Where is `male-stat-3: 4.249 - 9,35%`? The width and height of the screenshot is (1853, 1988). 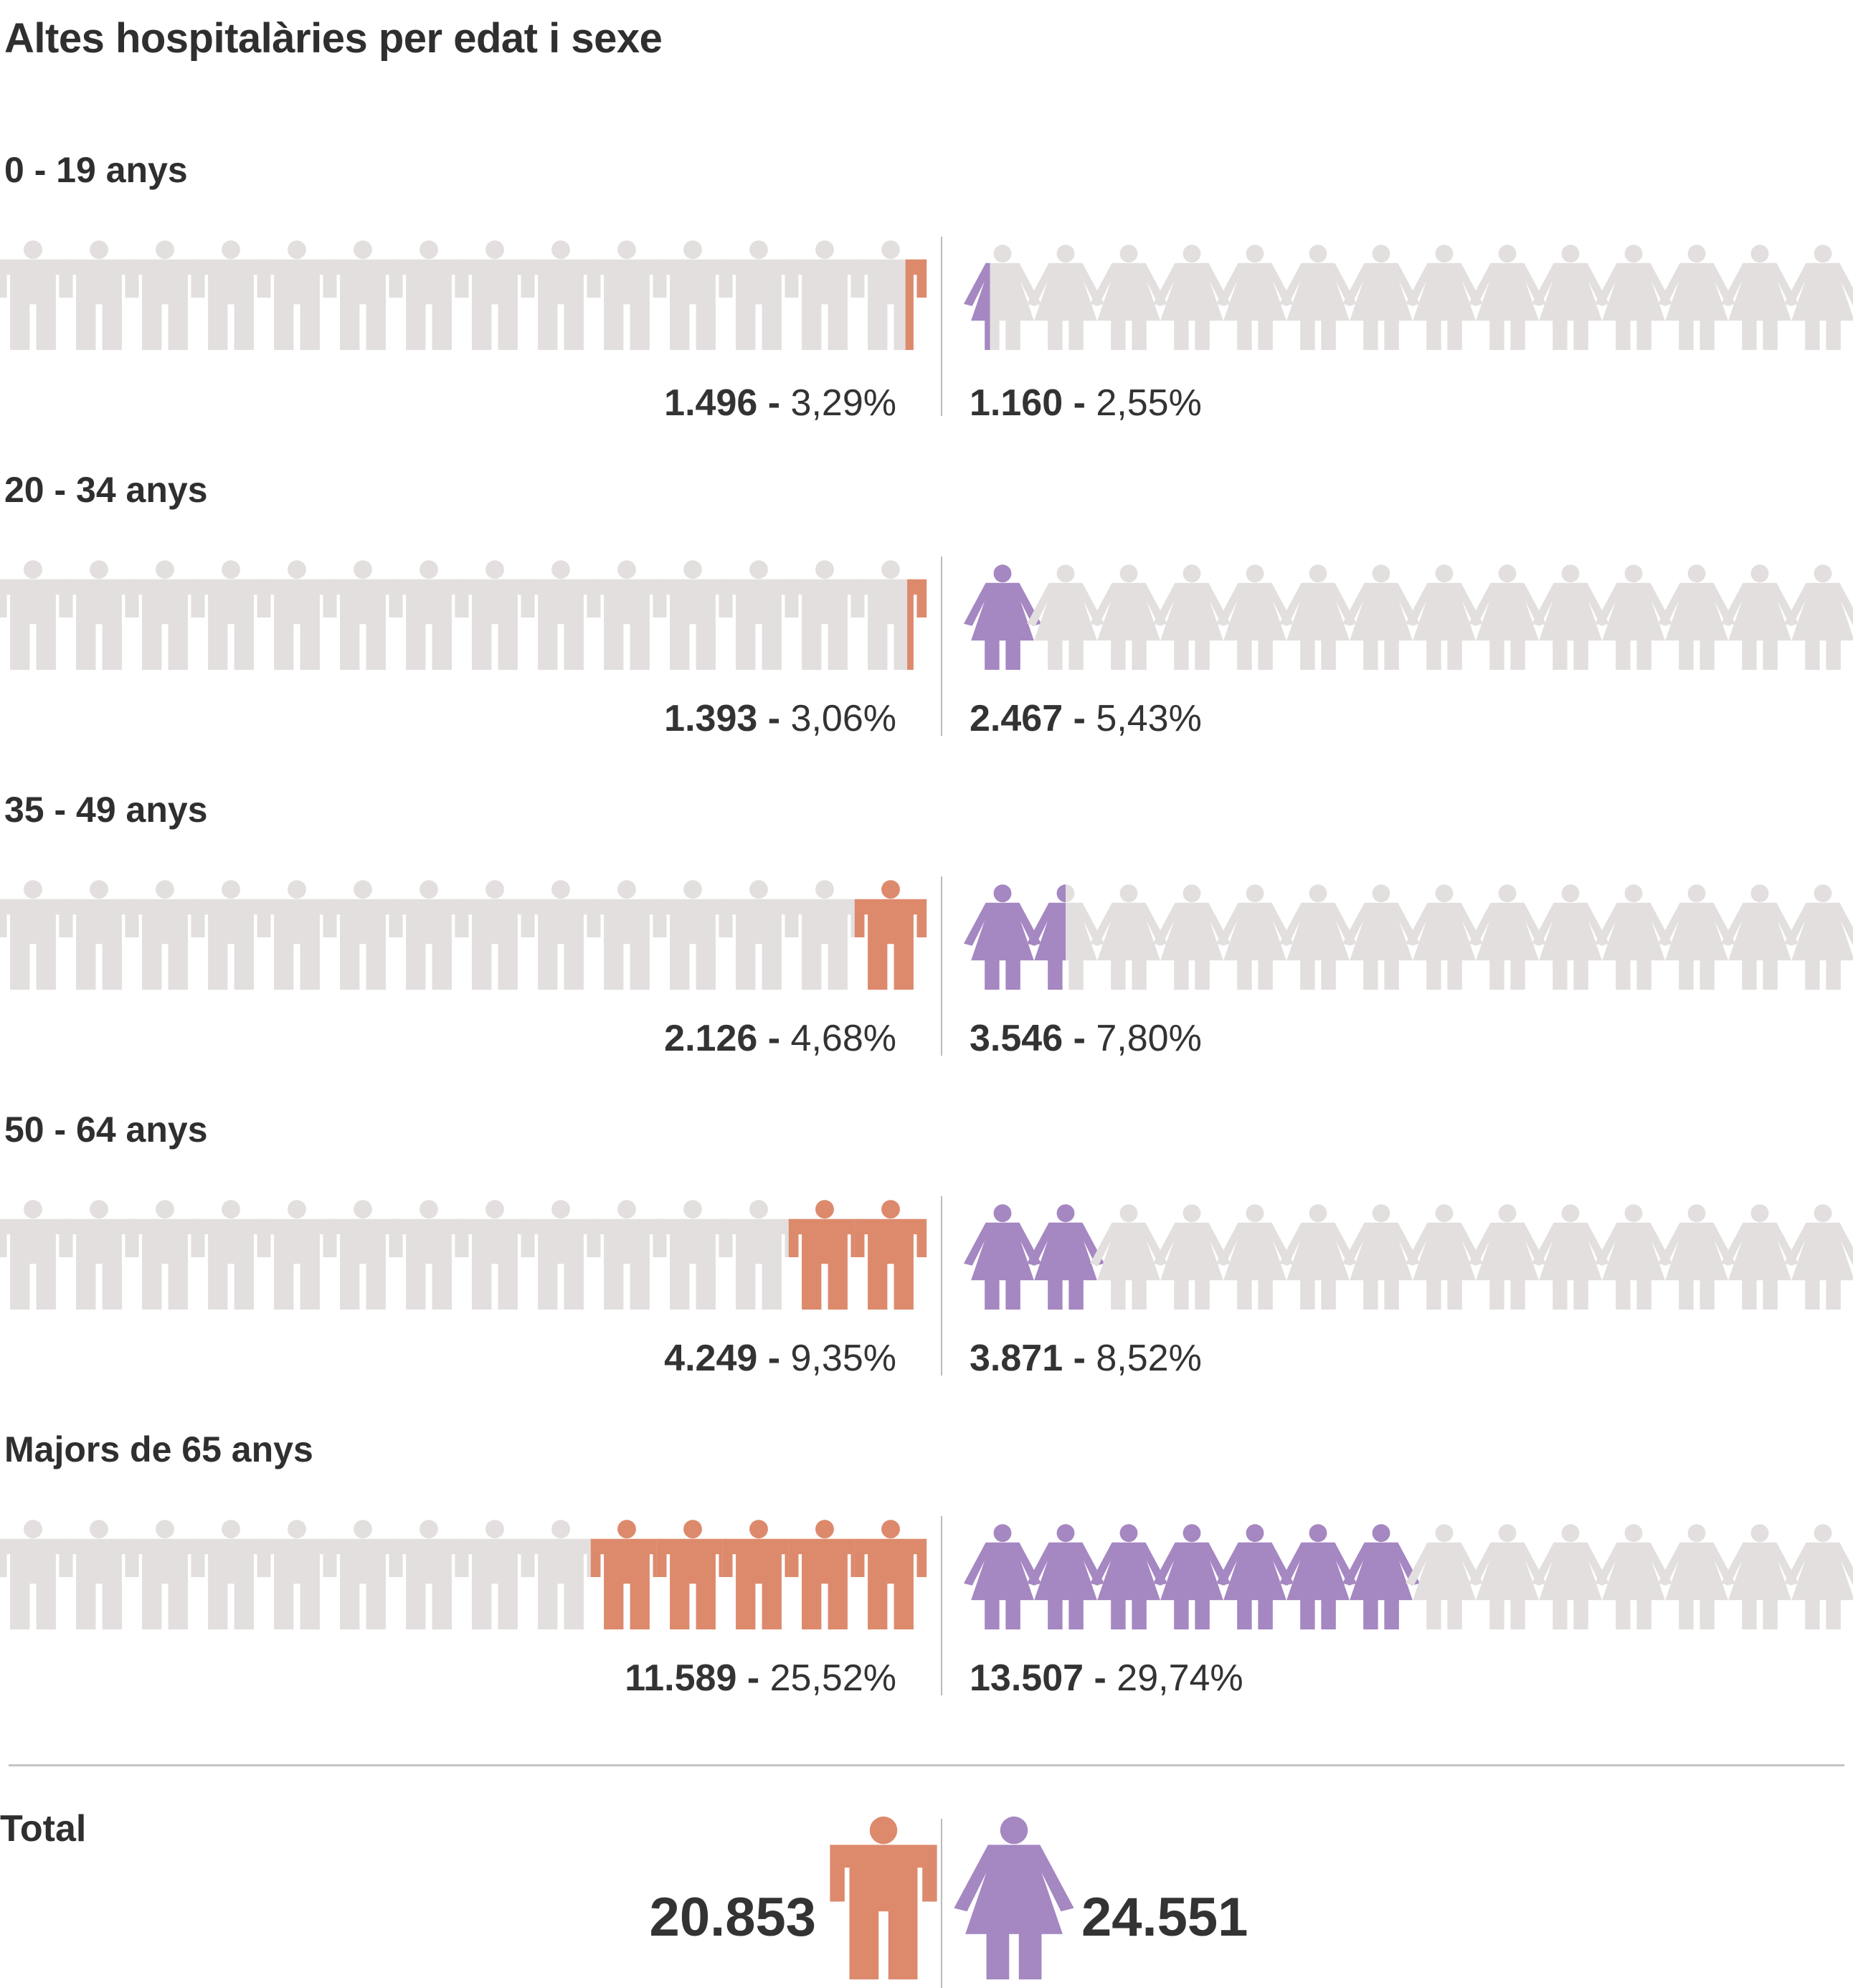 male-stat-3: 4.249 - 9,35% is located at coordinates (780, 1358).